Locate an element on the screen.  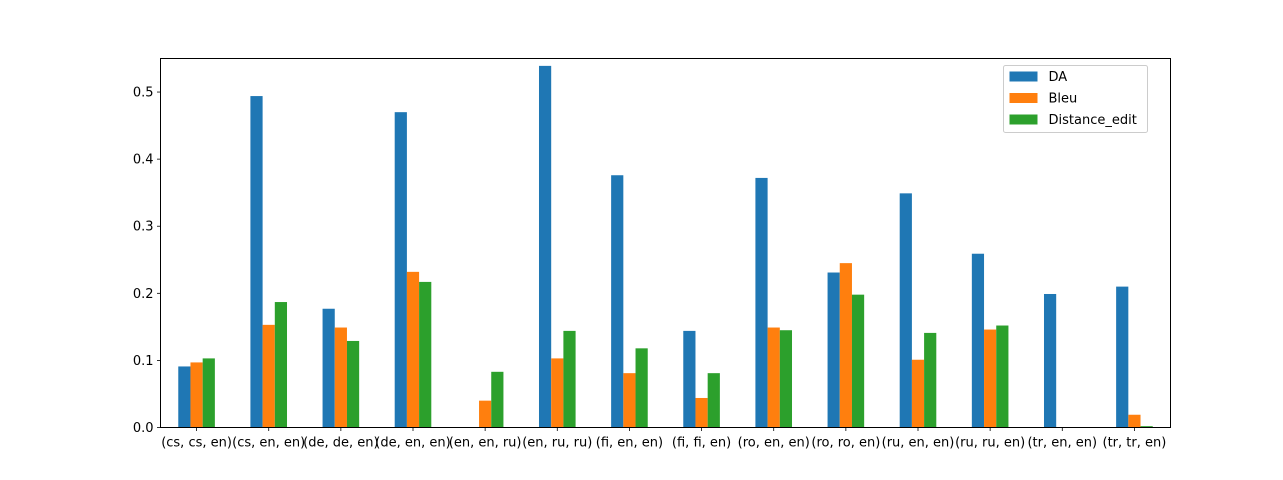
legend-label: Distance_edit is located at coordinates (1093, 120).